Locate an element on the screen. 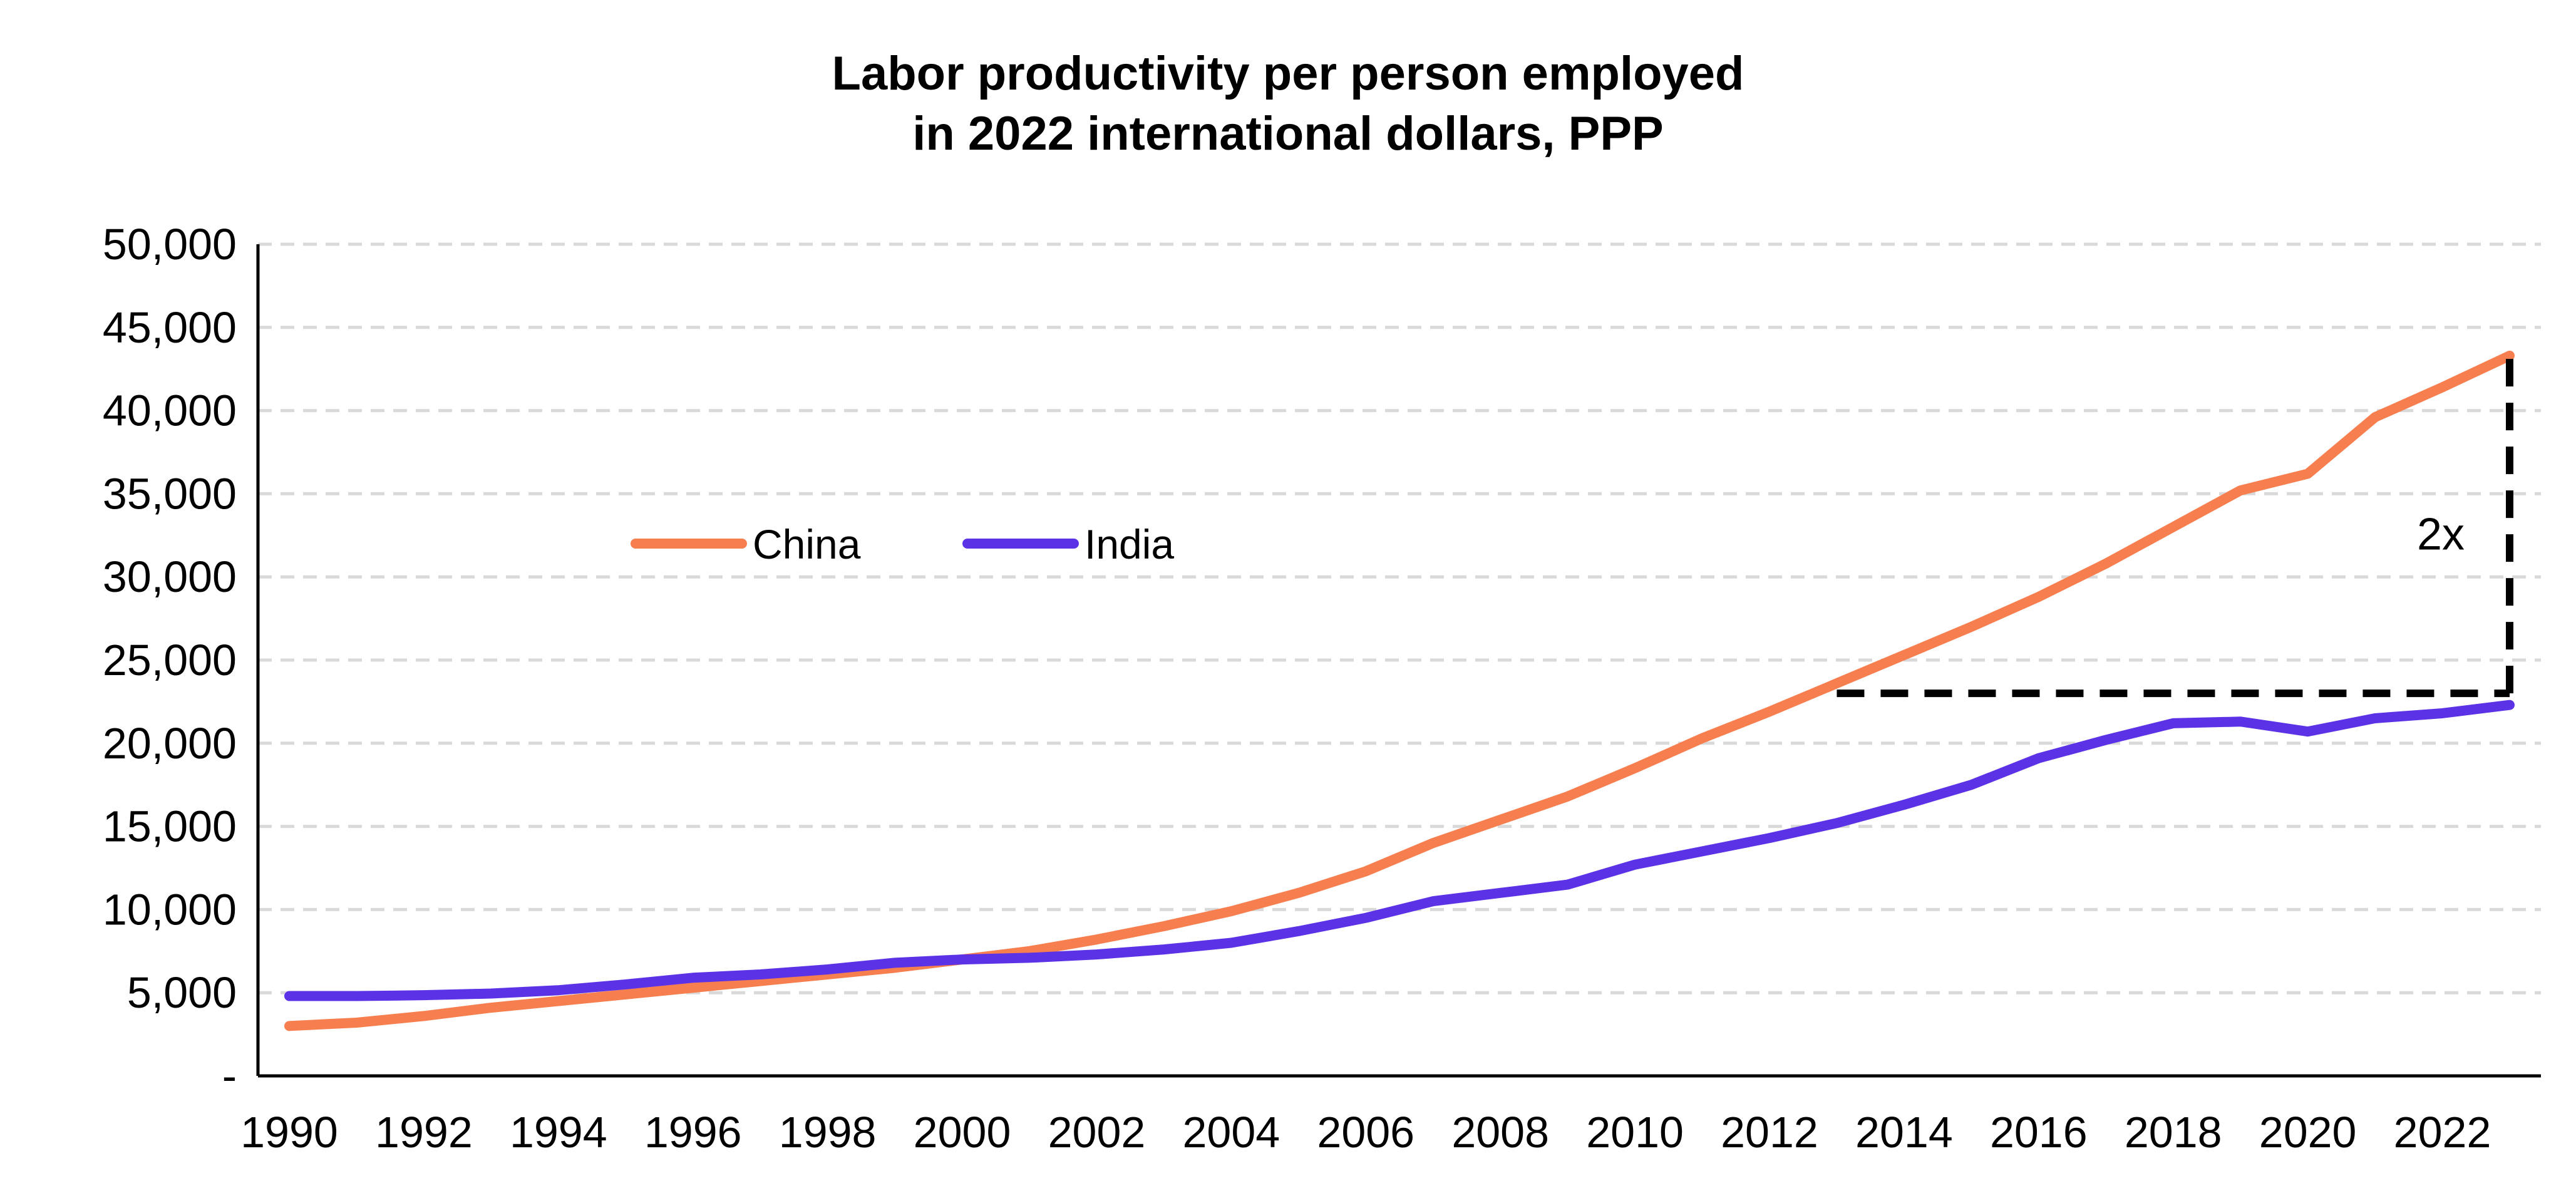 The image size is (2576, 1198). x-tick-label: 2002 is located at coordinates (1097, 1132).